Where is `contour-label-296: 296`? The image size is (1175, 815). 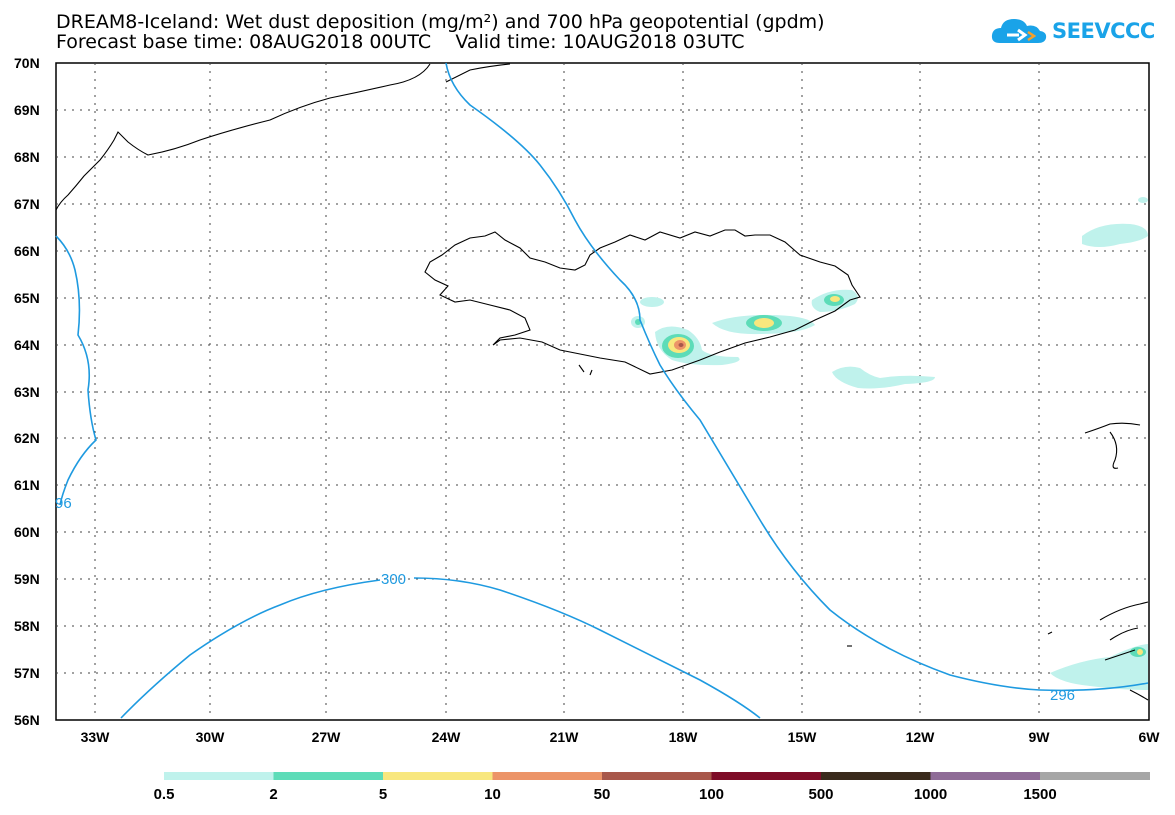 contour-label-296: 296 is located at coordinates (1062, 695).